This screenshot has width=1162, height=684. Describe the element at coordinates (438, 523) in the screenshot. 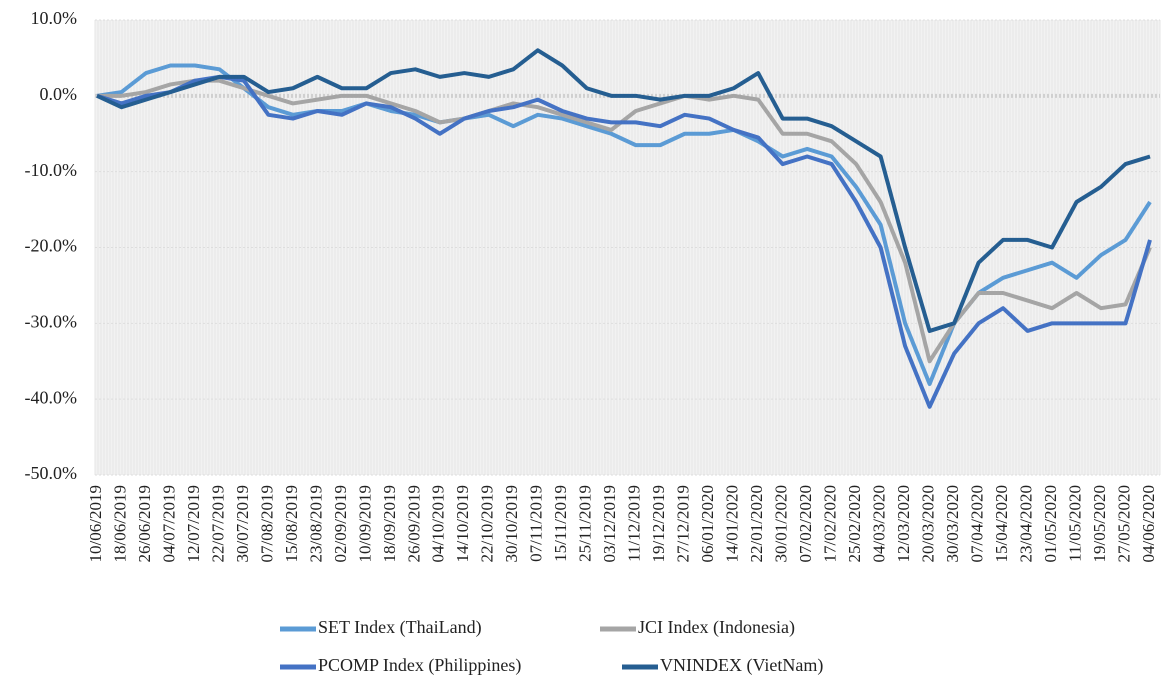

I see `x-tick-label: 04/10/2019` at that location.